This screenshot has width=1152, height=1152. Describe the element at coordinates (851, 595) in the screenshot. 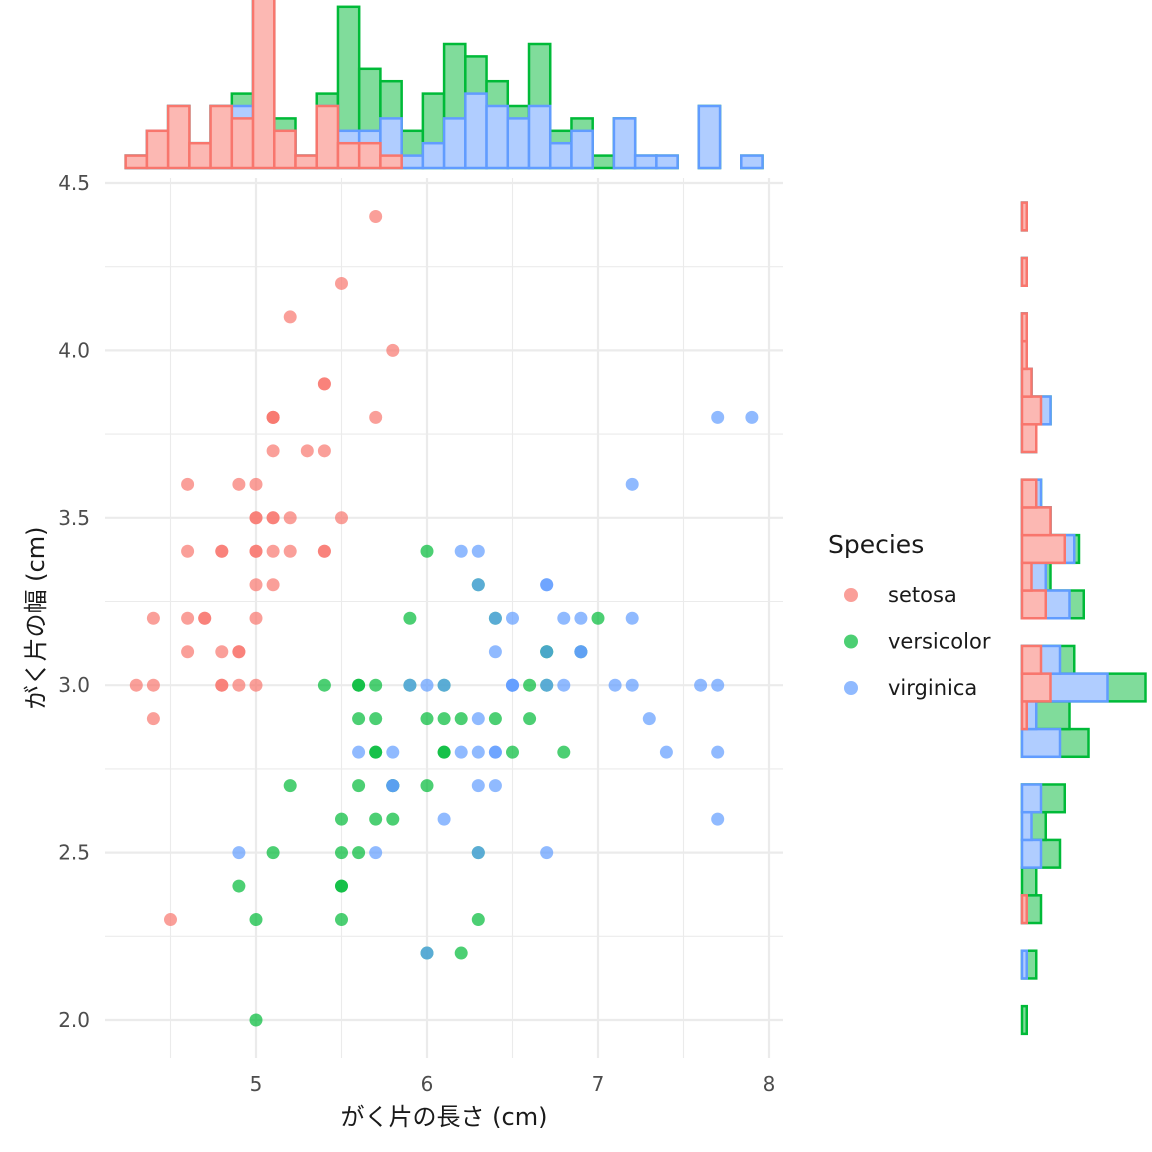

I see `legend-key-setosa` at that location.